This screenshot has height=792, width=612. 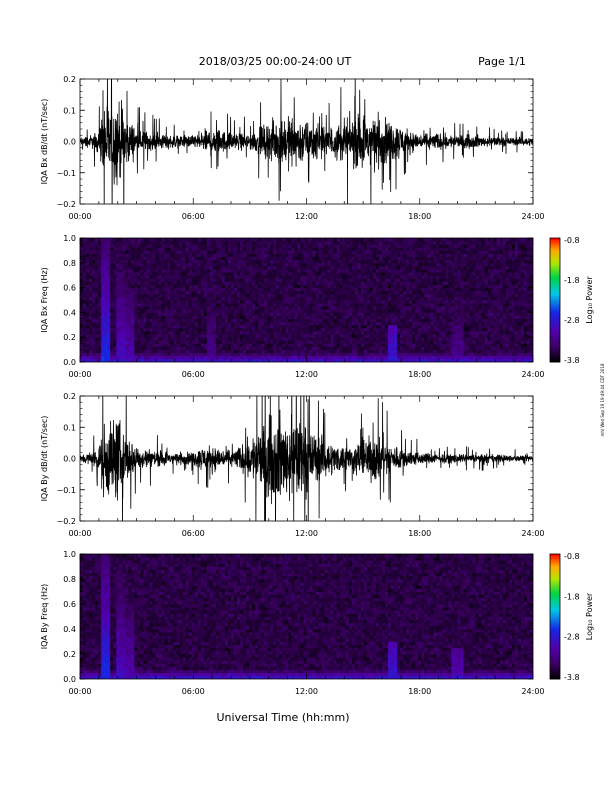 What do you see at coordinates (502, 61) in the screenshot?
I see `page-indicator: Page 1/1` at bounding box center [502, 61].